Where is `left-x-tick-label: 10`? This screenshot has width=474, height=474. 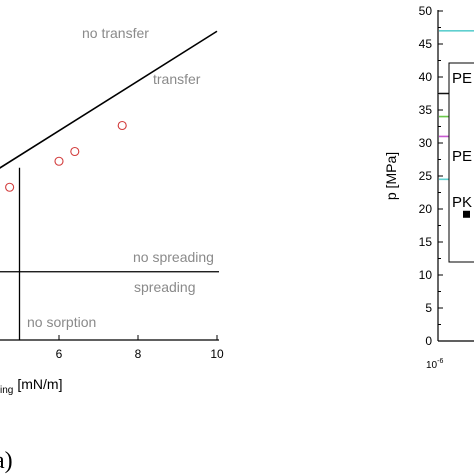
left-x-tick-label: 10 is located at coordinates (217, 354).